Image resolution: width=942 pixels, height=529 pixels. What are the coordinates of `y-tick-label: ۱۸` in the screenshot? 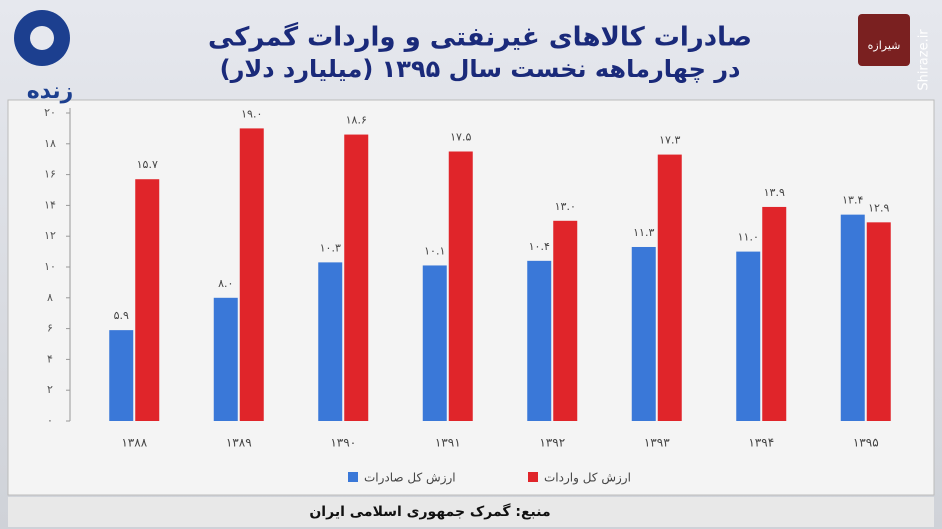 It's located at (50, 143).